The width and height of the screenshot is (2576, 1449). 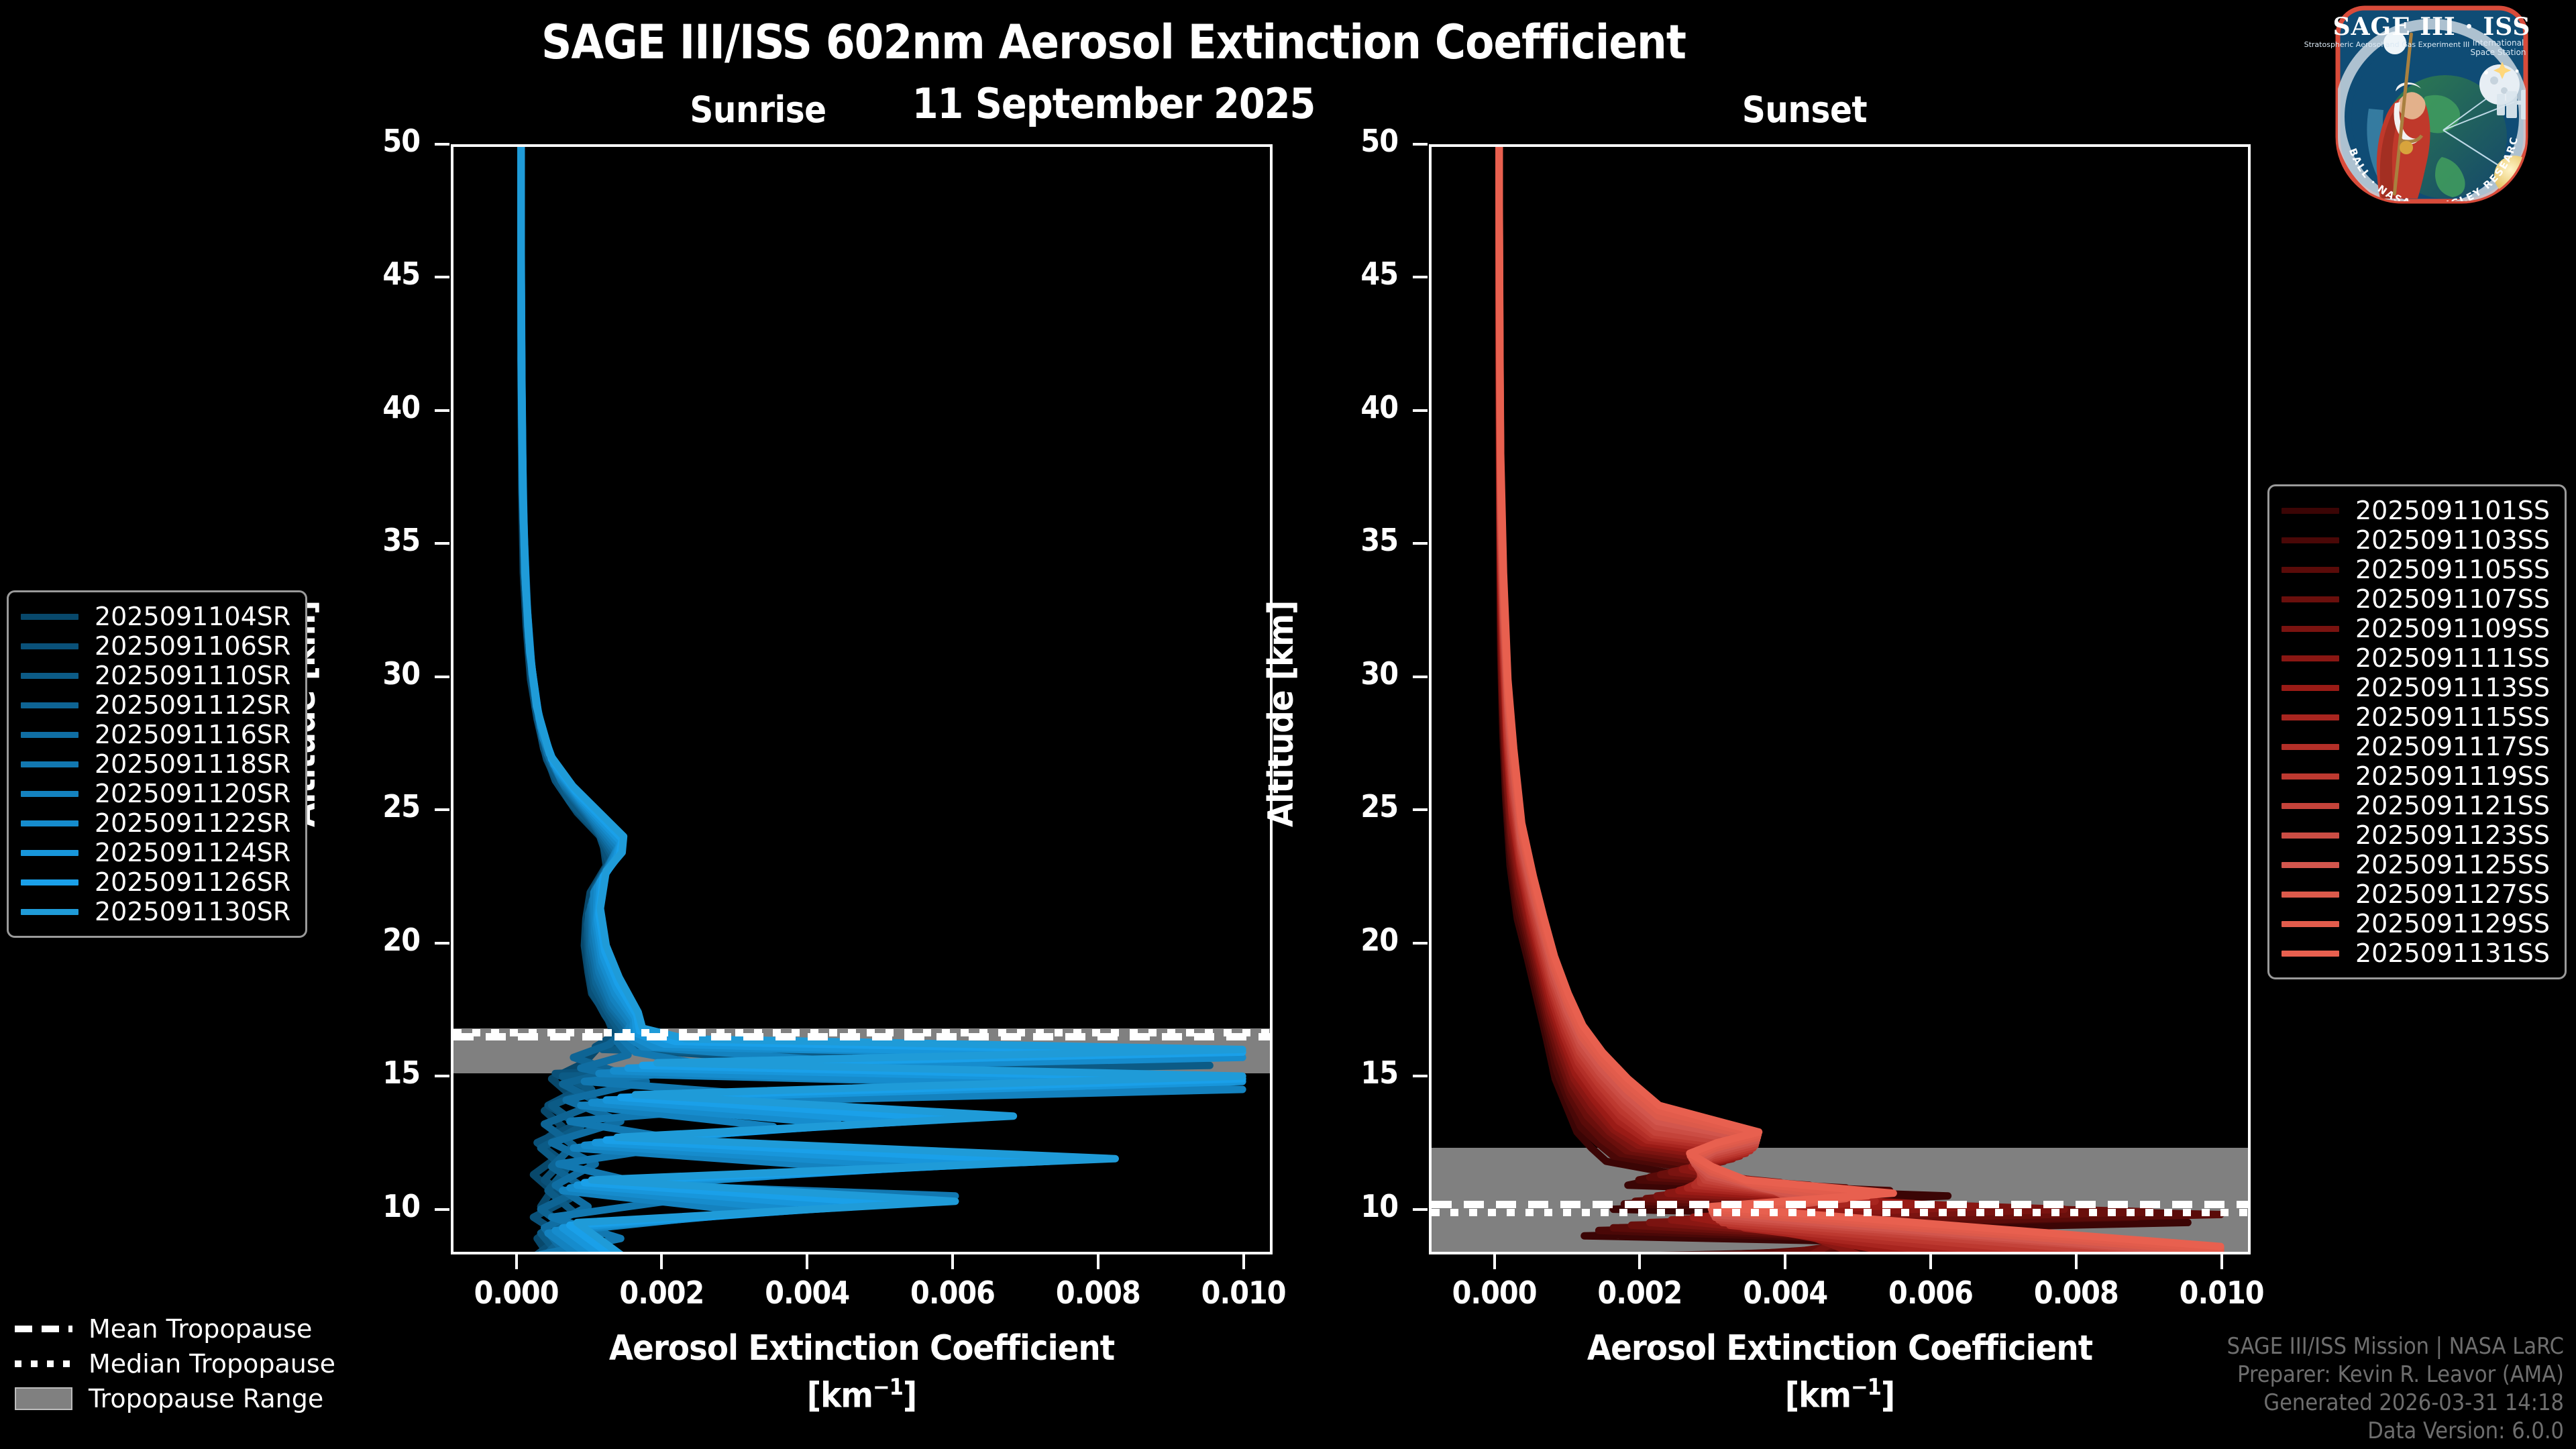 I want to click on svg-text: International, so click(x=2498, y=43).